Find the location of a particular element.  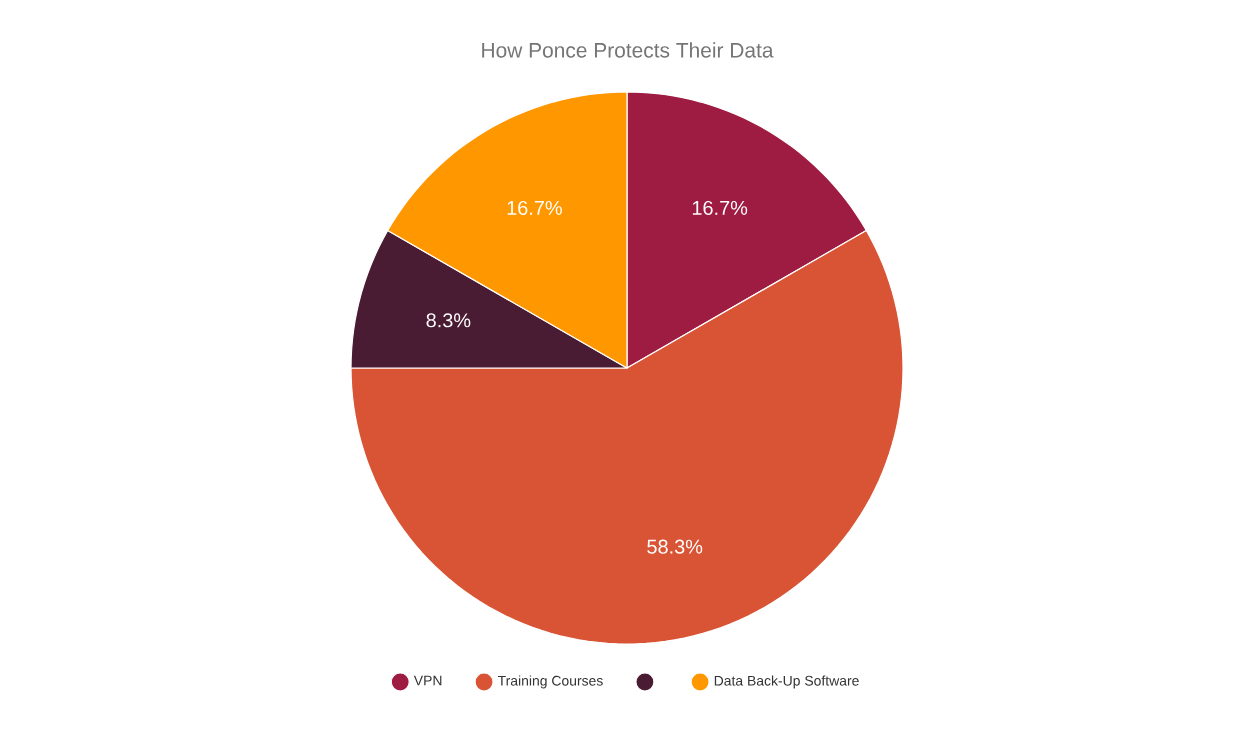

data-label: 58.3% is located at coordinates (675, 546).